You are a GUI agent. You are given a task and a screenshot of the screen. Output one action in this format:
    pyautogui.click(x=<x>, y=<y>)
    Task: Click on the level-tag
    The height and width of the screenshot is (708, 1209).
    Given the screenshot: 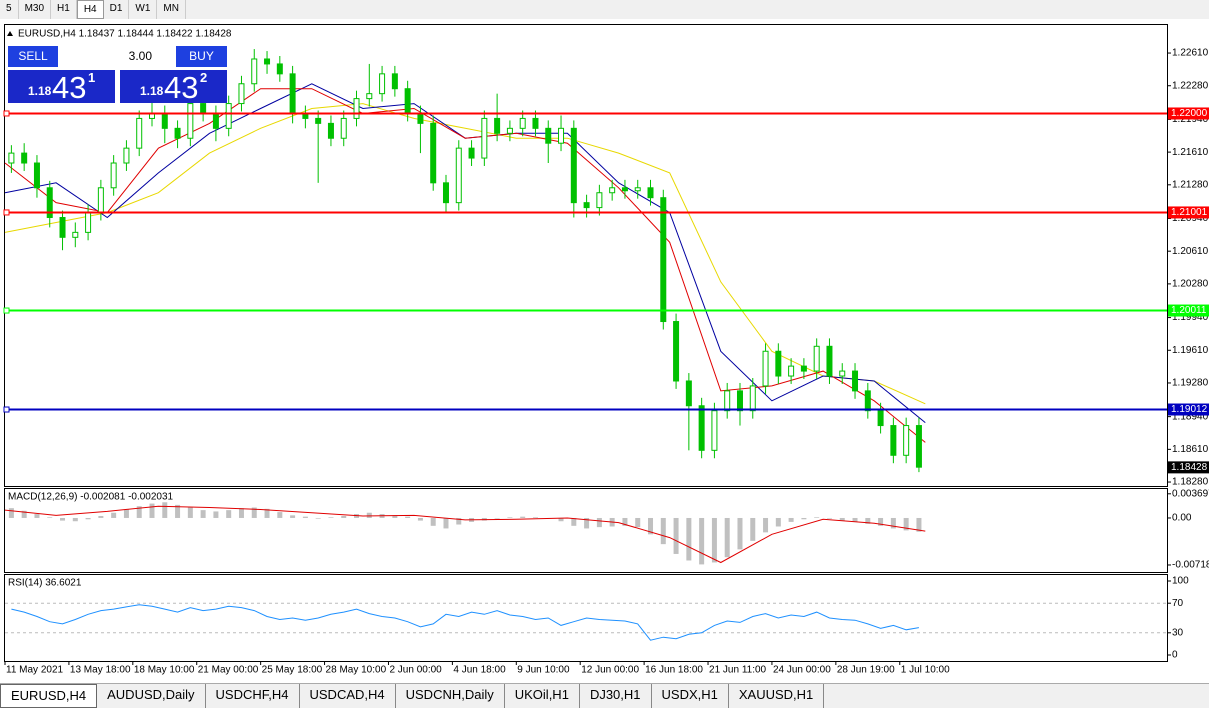 What is the action you would take?
    pyautogui.click(x=1188, y=409)
    